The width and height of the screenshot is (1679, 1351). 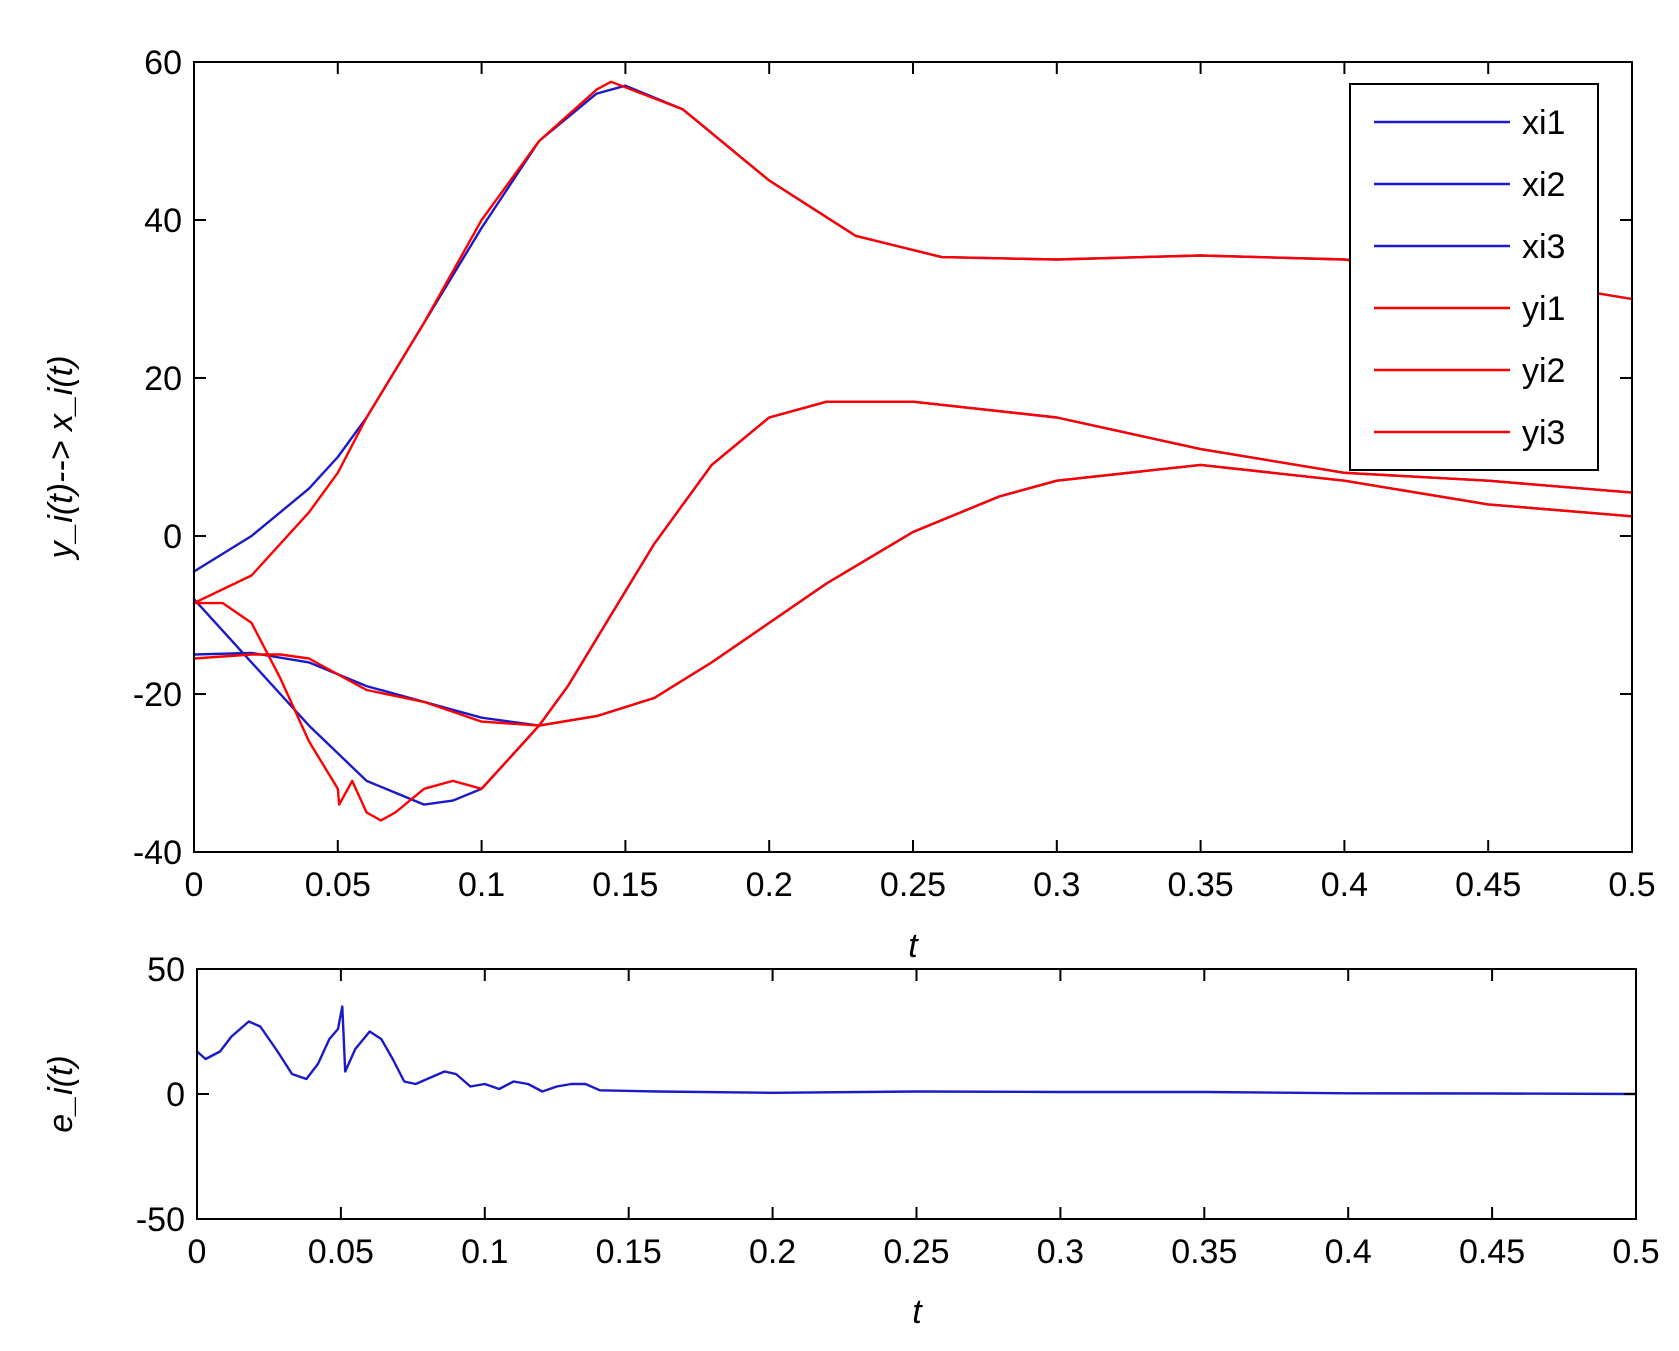 What do you see at coordinates (913, 885) in the screenshot?
I see `main-x-tick-label: 0.25` at bounding box center [913, 885].